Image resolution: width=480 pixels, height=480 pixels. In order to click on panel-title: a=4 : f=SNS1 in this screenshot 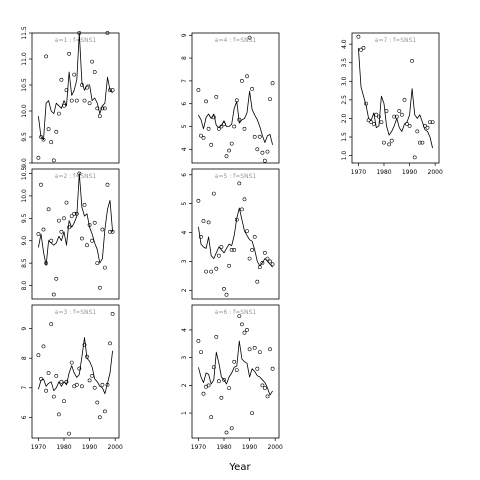, I will do `click(236, 40)`.